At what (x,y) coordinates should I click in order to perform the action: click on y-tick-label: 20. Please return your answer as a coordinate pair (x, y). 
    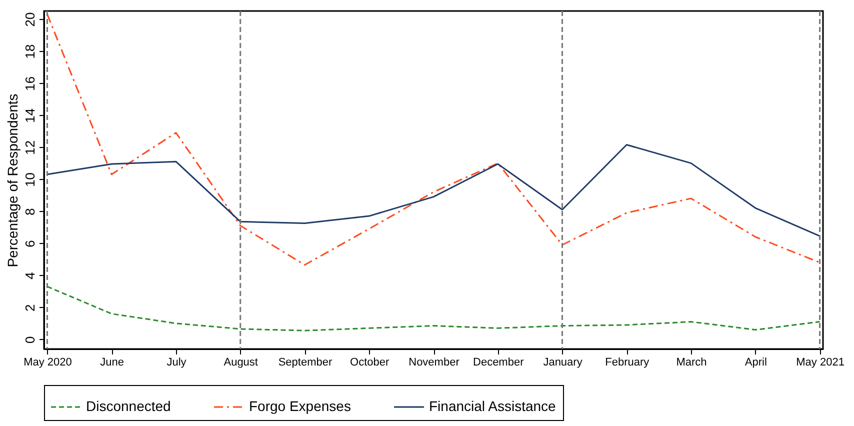
    Looking at the image, I should click on (30, 19).